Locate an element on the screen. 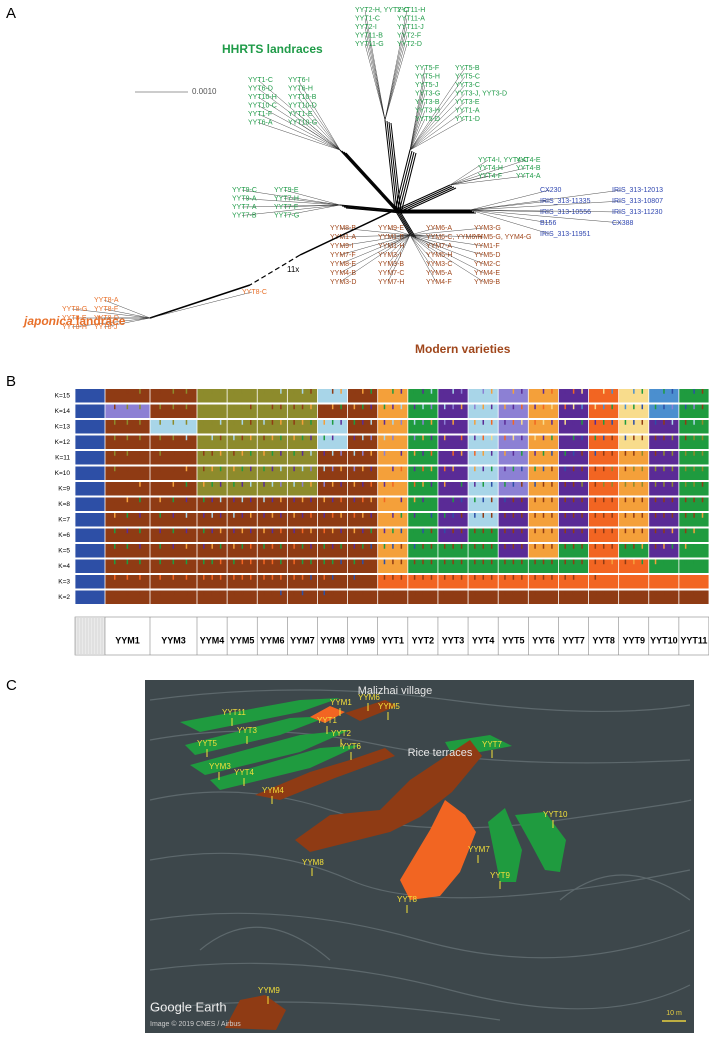  group-label: HHRTS landraces is located at coordinates (272, 49).